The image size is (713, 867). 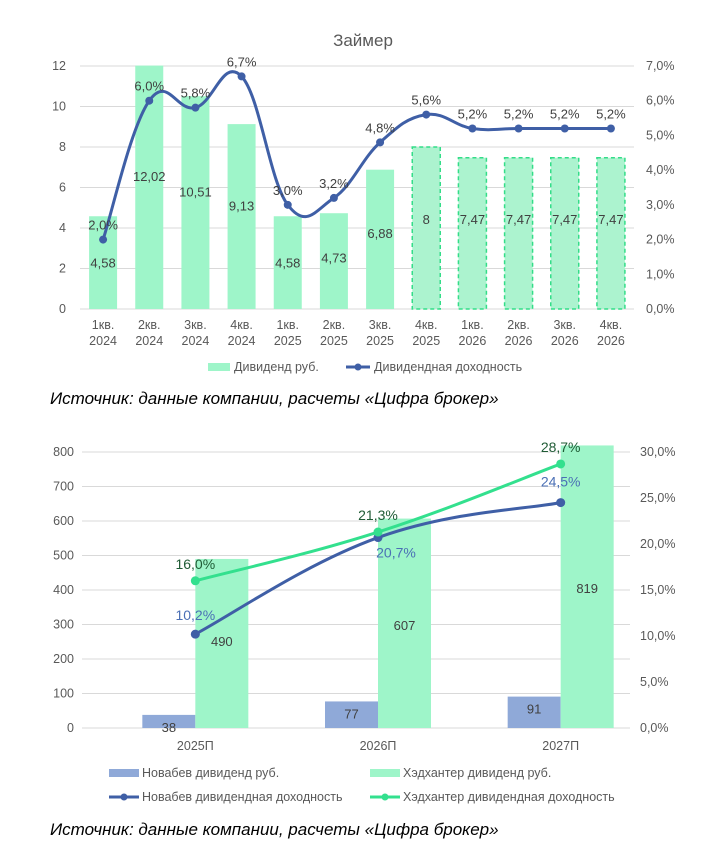 I want to click on x-tick-label: 4кв. 2026, so click(x=611, y=333).